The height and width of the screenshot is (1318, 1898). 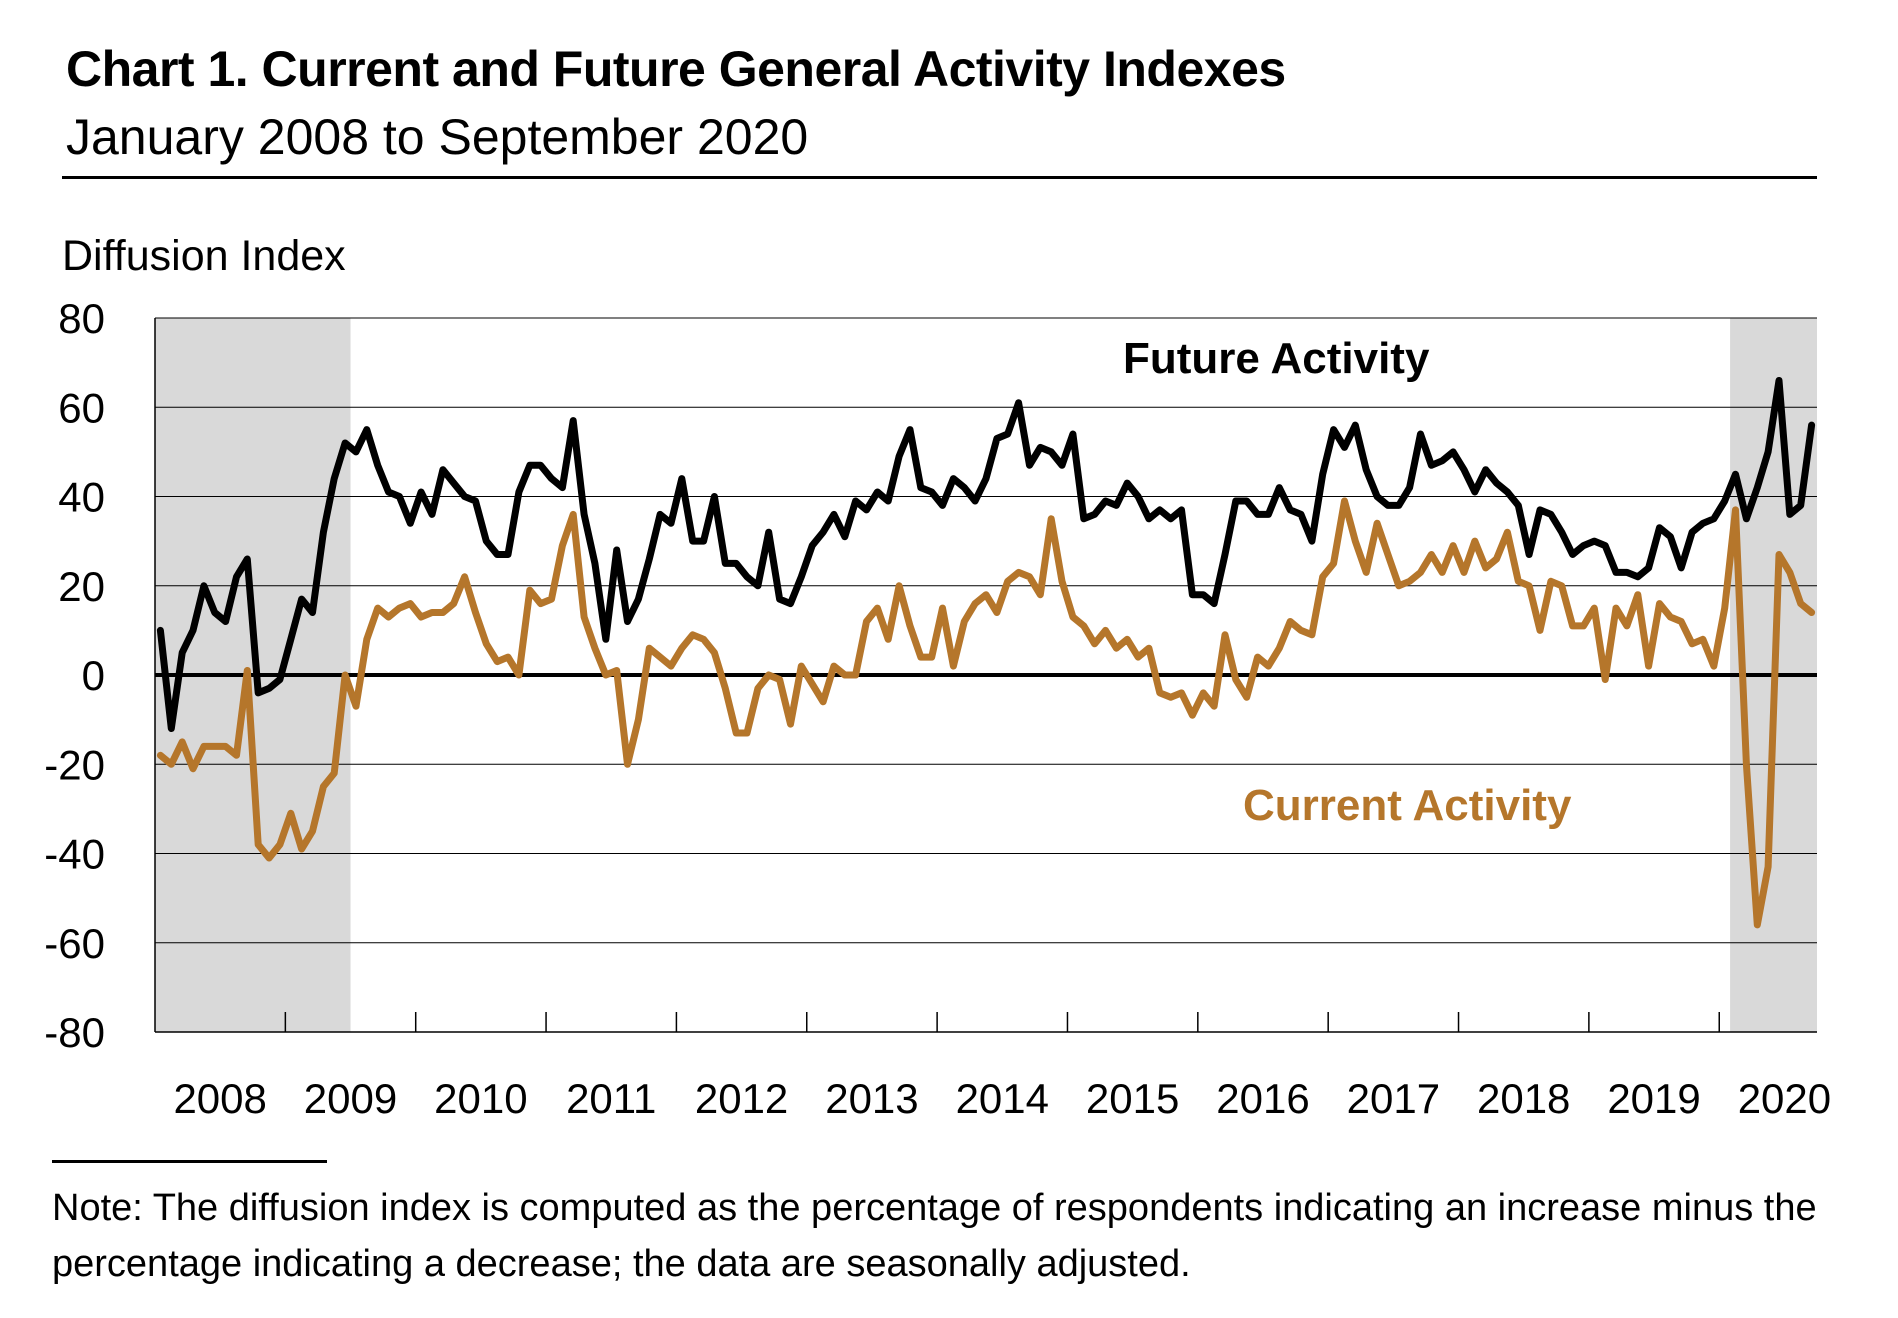 I want to click on y-tick-label: -80, so click(x=74, y=1032).